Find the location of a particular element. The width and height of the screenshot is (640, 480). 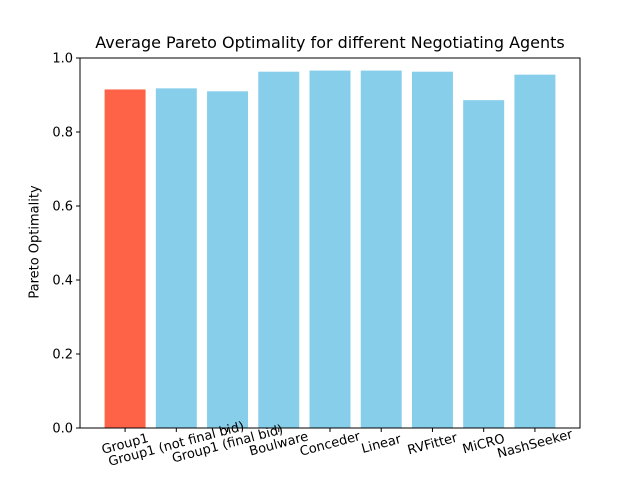

x-tick-label: RVFitter is located at coordinates (433, 444).